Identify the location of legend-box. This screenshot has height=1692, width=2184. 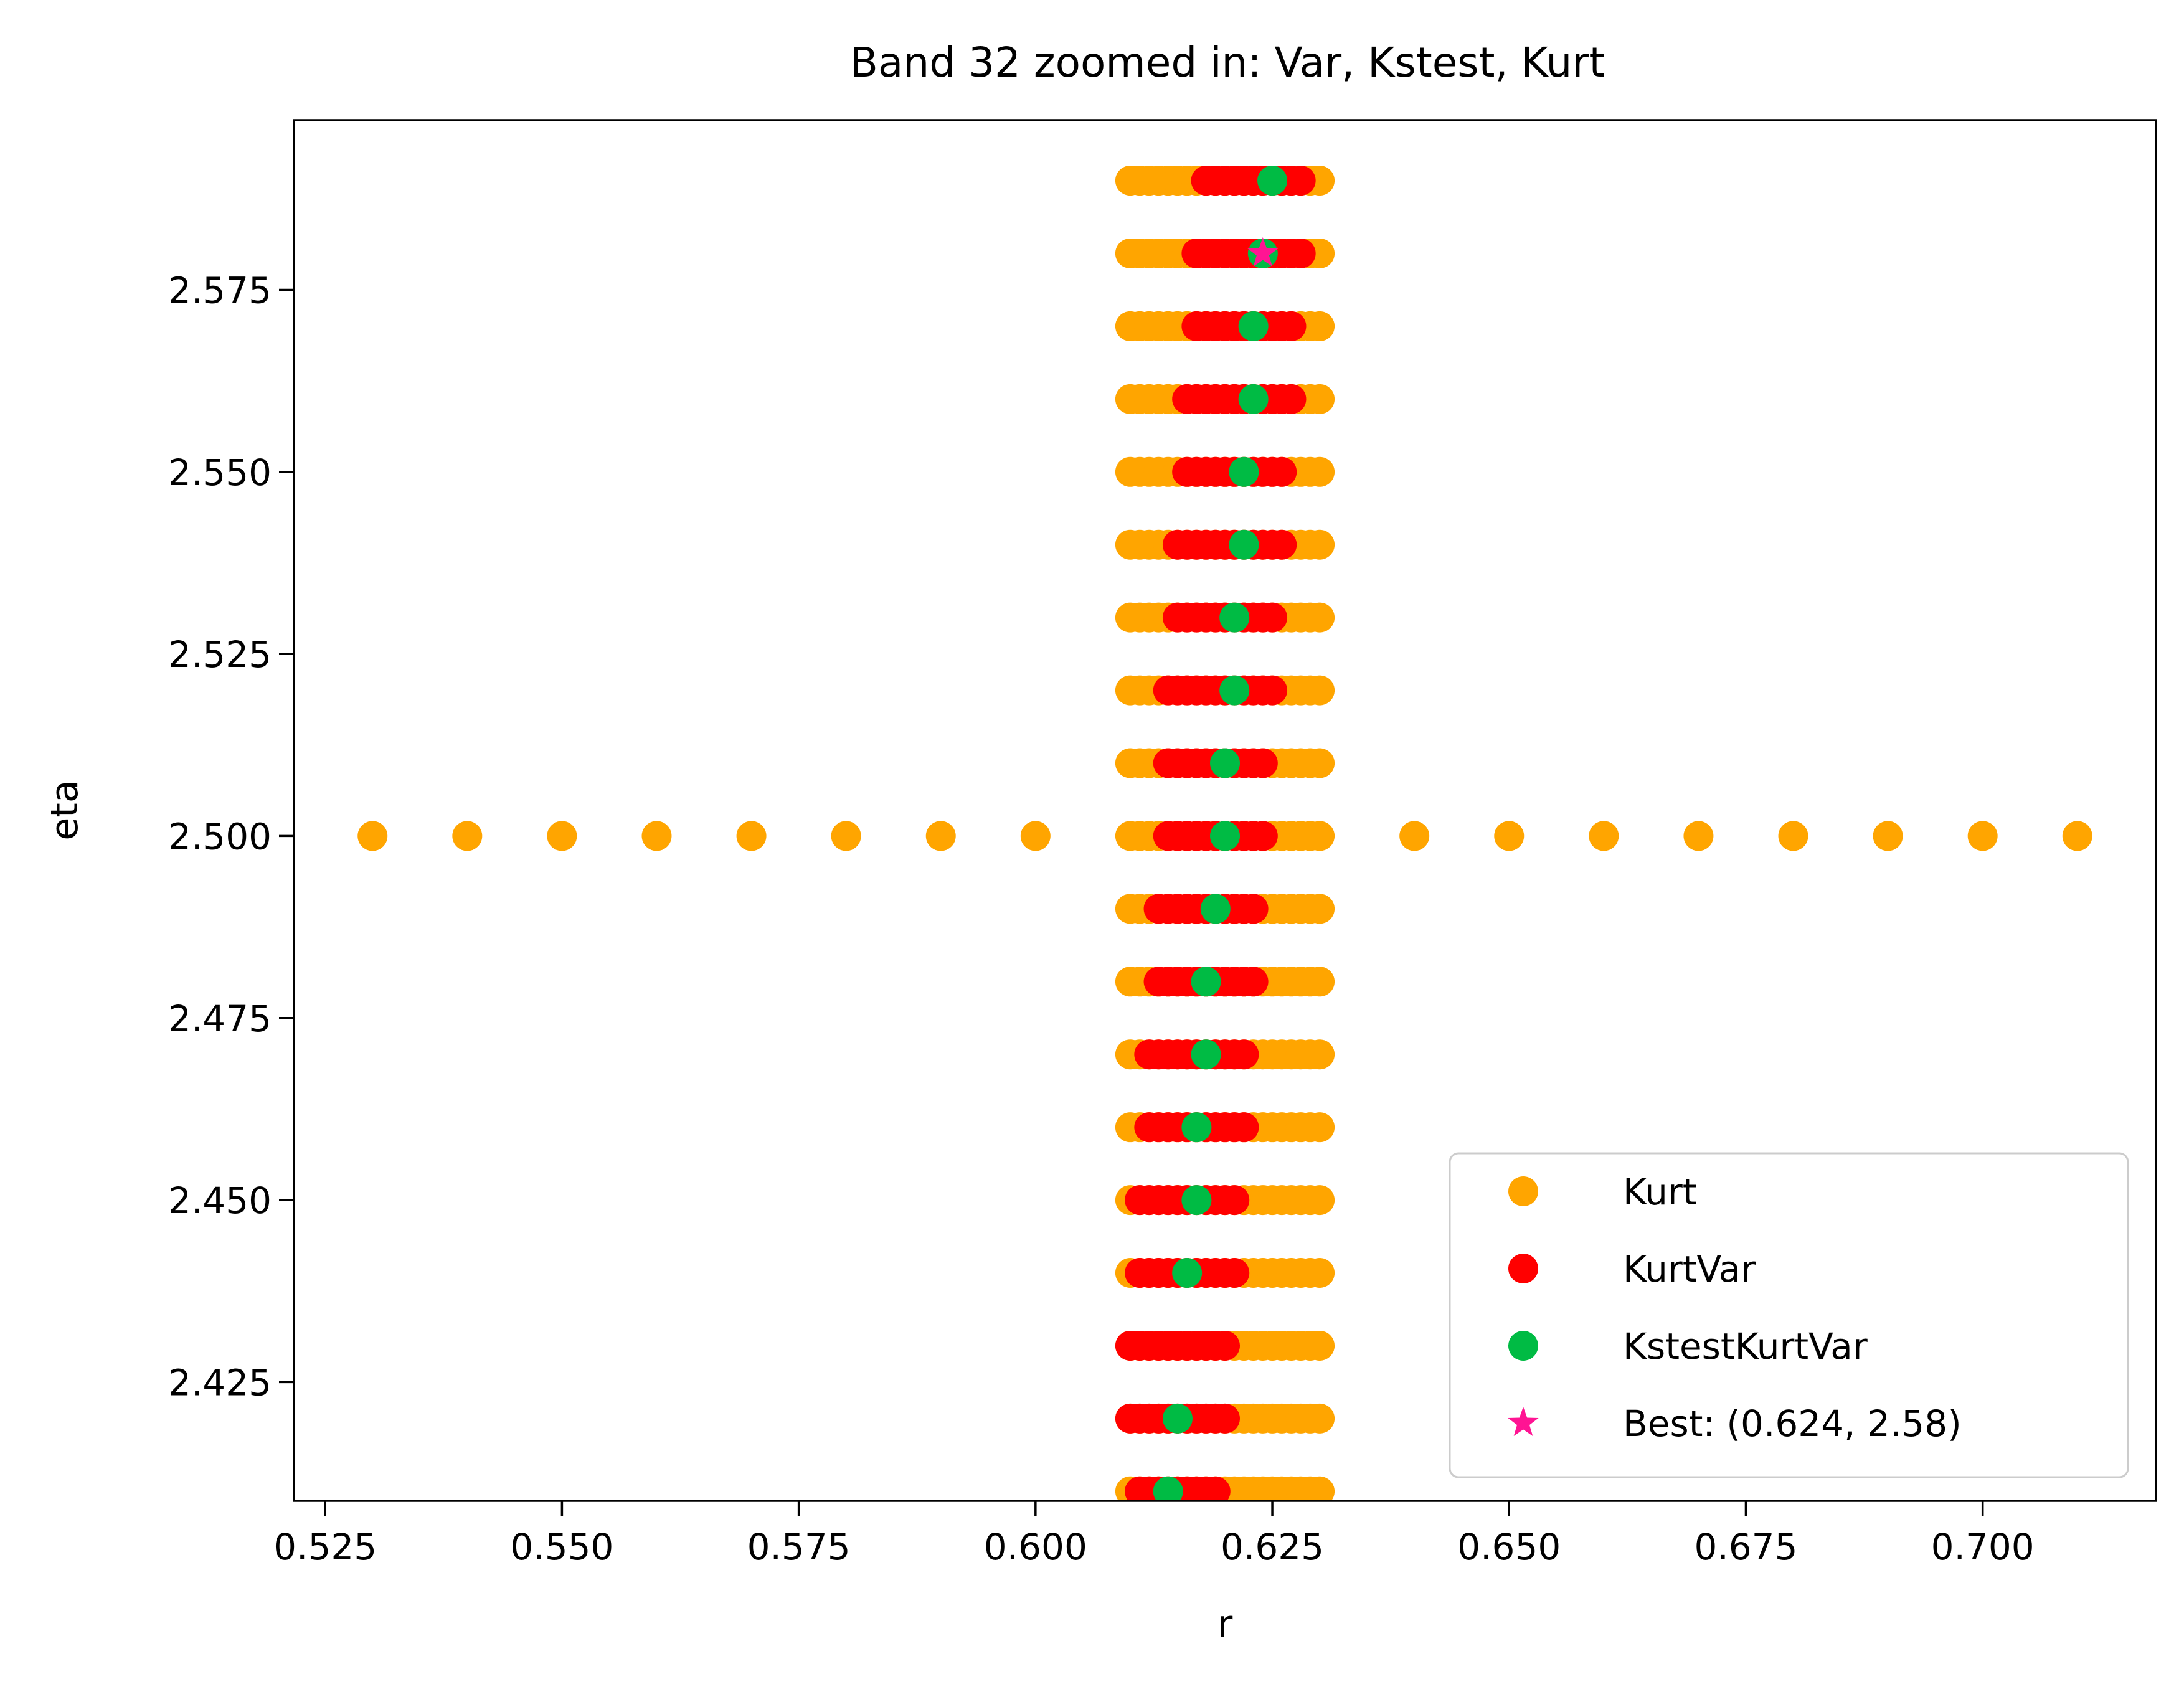
(1789, 1315).